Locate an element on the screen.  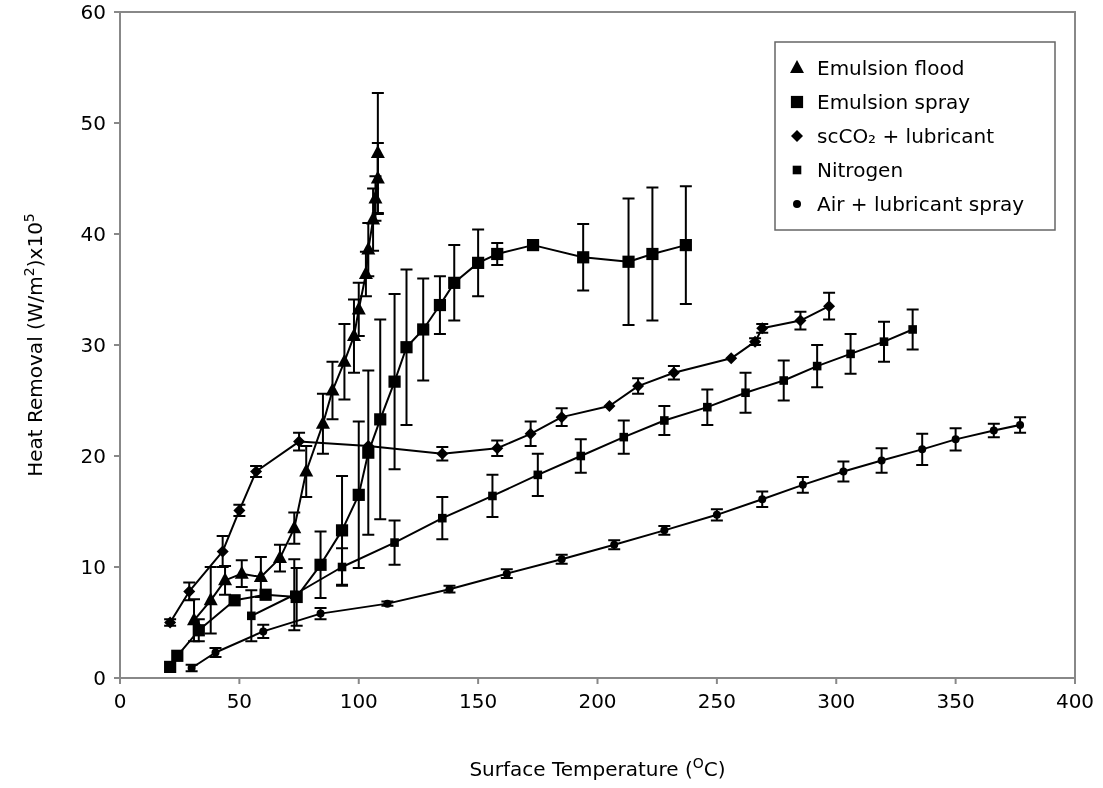
legend-label: scCO₂ + lubricant is located at coordinates (906, 136).